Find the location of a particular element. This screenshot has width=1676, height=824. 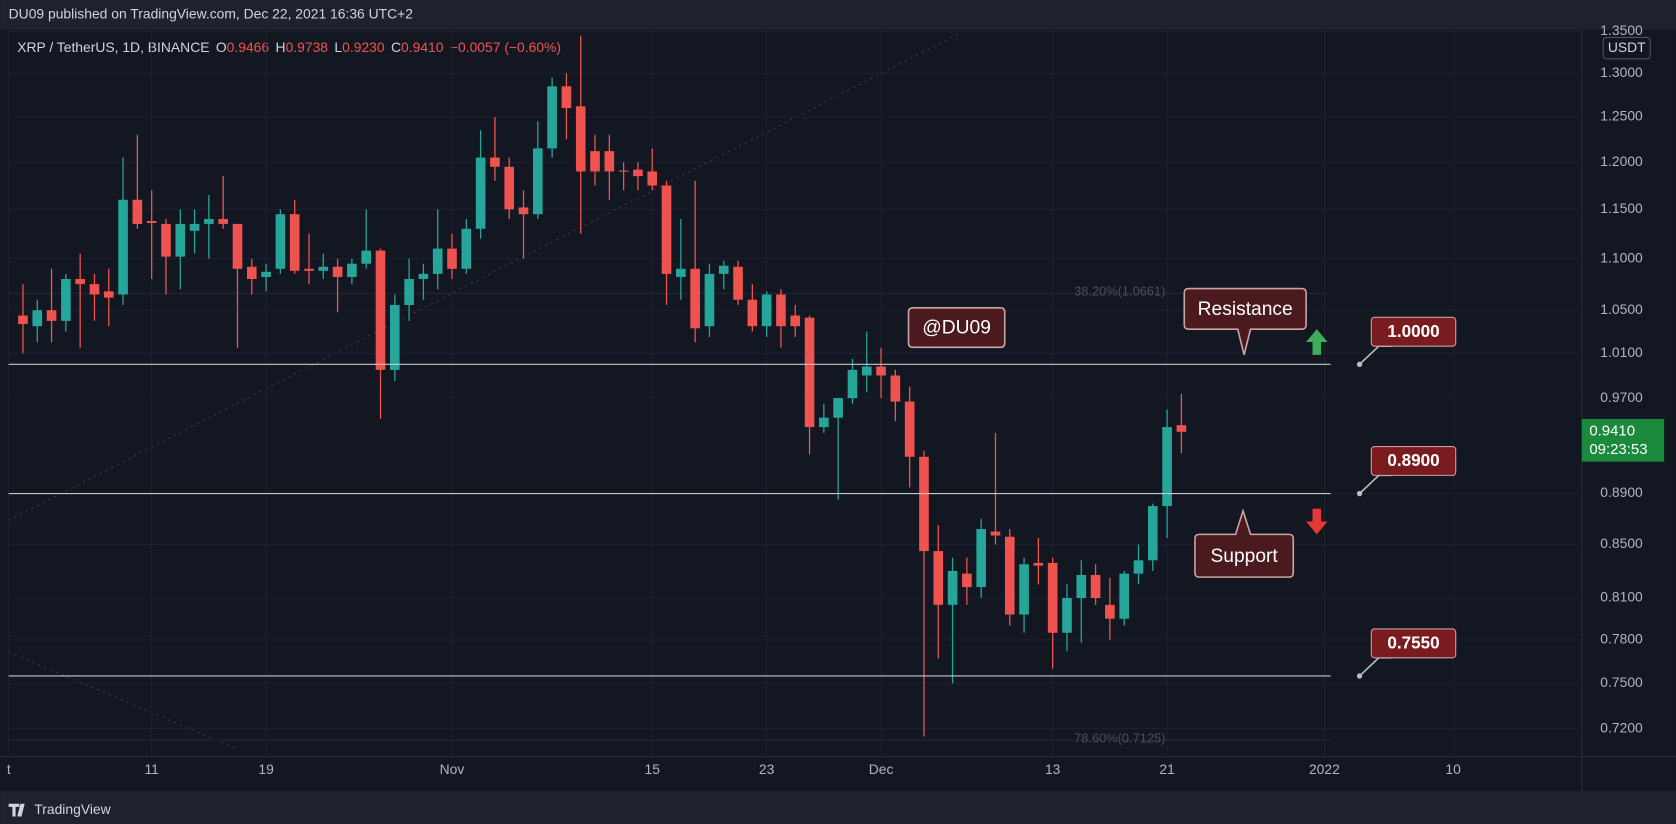

footer-bar is located at coordinates (838, 807).